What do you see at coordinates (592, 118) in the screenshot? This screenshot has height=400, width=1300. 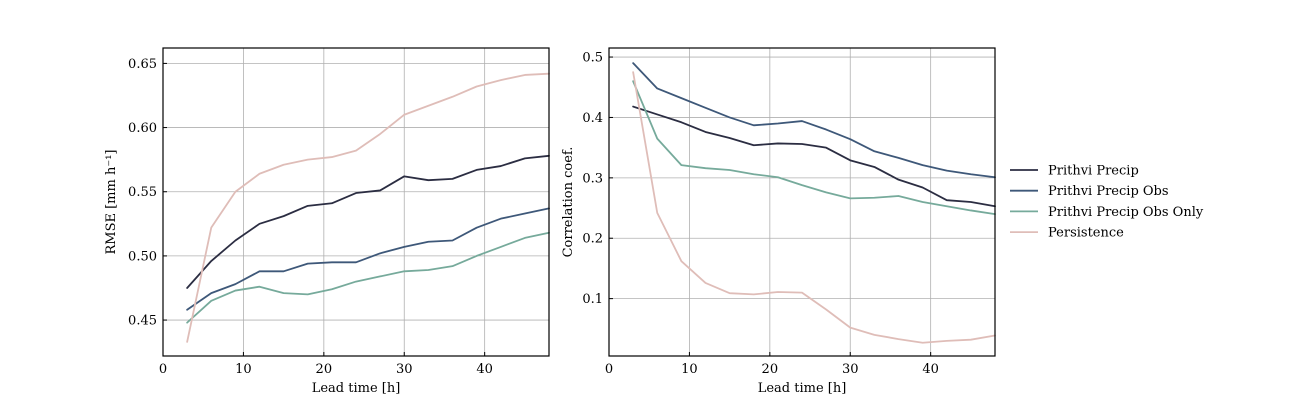 I see `y-tick-label: 0.4` at bounding box center [592, 118].